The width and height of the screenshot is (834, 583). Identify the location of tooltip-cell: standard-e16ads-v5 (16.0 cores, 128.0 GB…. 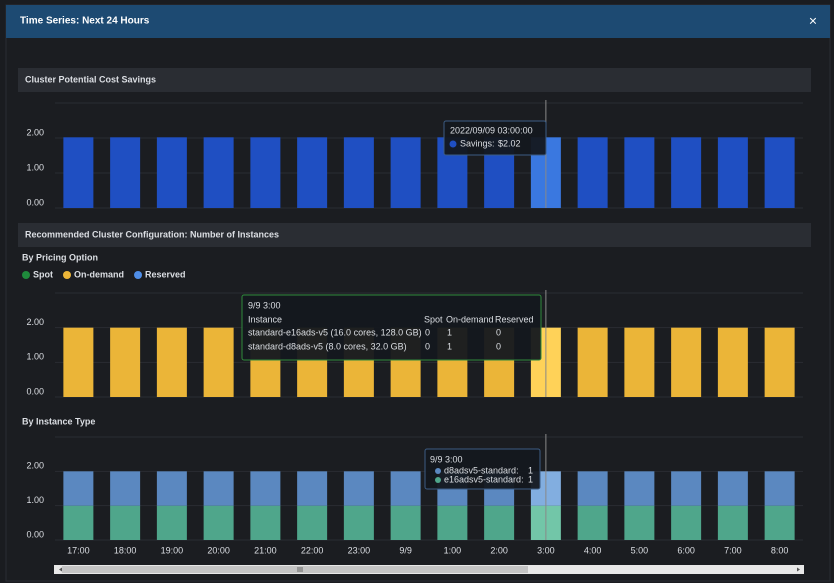
(335, 332).